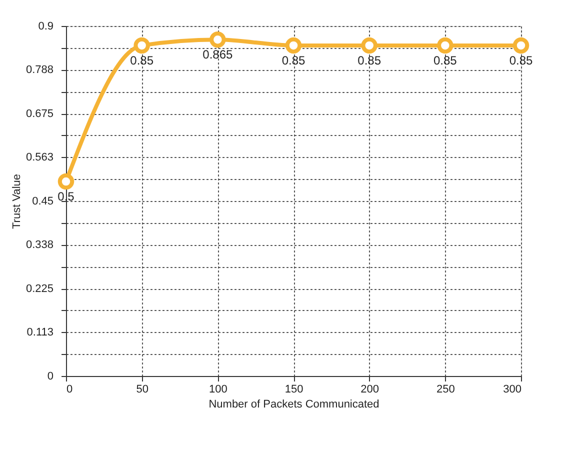  Describe the element at coordinates (445, 390) in the screenshot. I see `x-tick-label: 250` at that location.